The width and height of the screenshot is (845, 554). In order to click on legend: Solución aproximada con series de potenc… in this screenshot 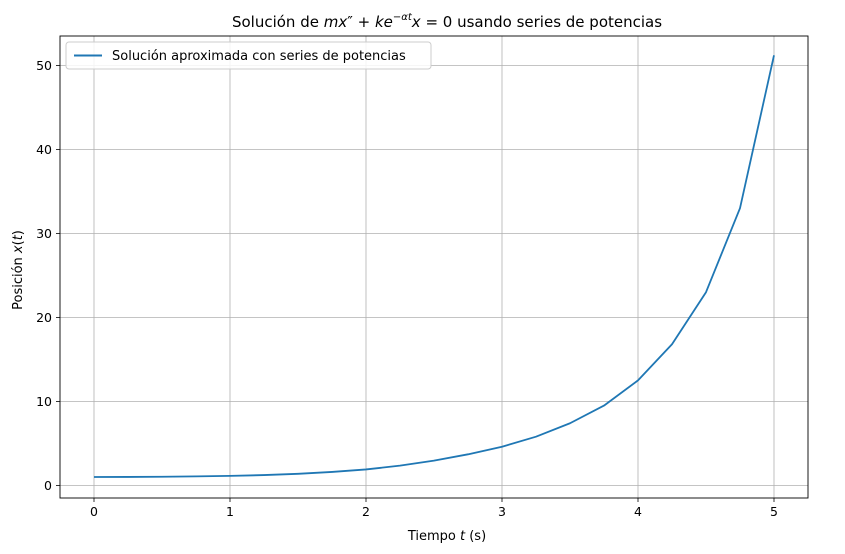, I will do `click(248, 55)`.